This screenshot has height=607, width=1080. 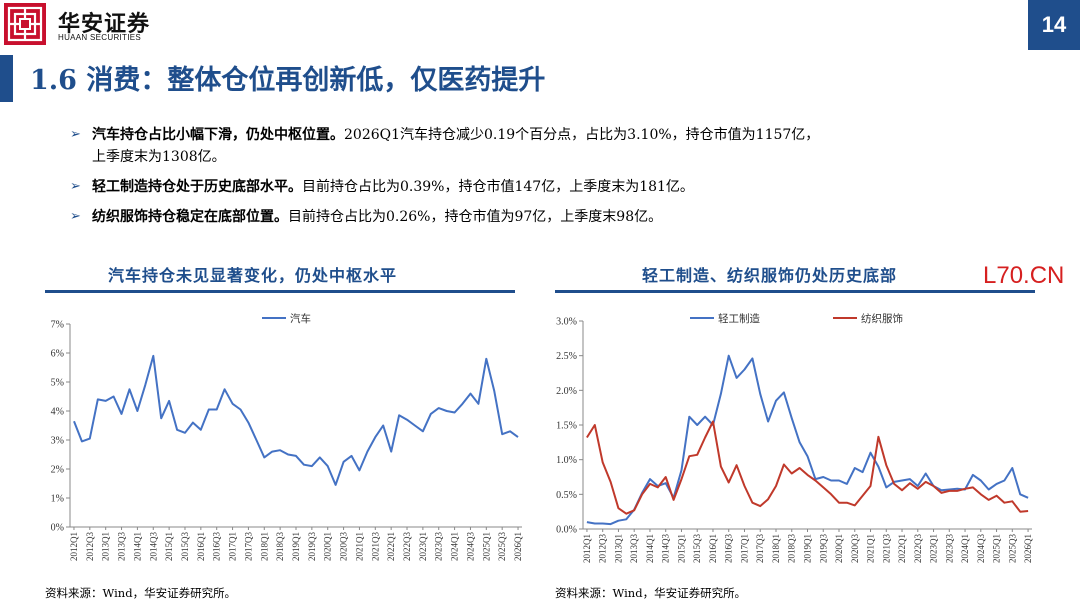 I want to click on y-tick-label: 7%, so click(x=57, y=325).